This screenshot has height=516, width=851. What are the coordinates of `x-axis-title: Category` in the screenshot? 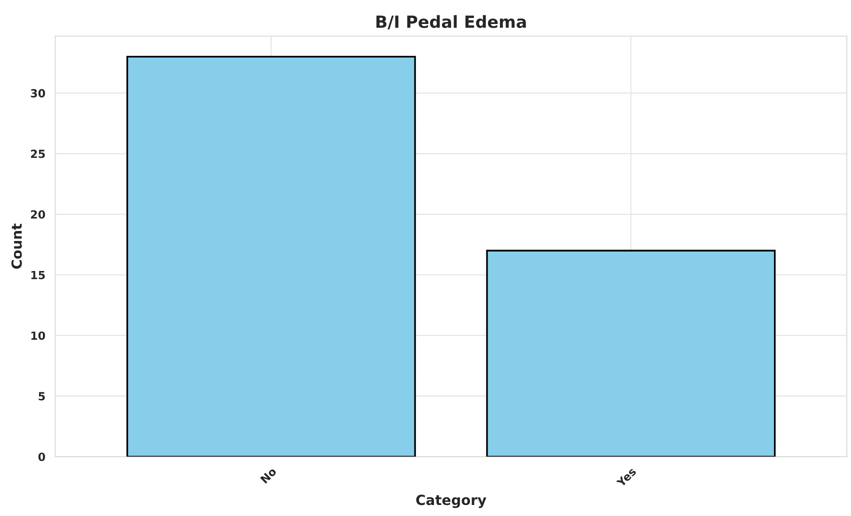 It's located at (451, 501).